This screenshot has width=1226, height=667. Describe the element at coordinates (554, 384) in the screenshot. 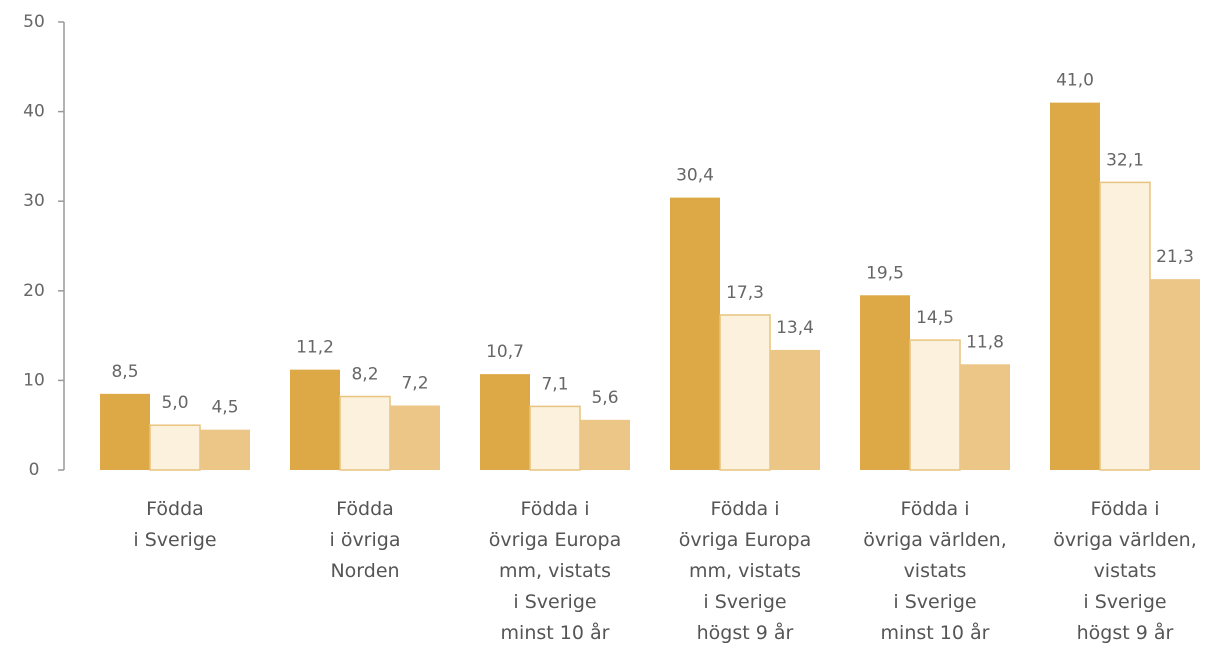

I see `value-label: 7,1` at that location.